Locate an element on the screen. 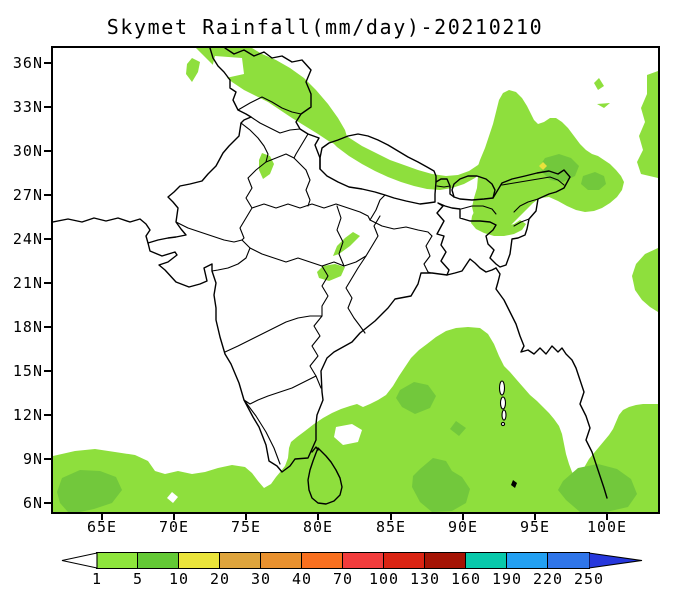 This screenshot has width=700, height=600. colorbar-tick-label: 30 is located at coordinates (261, 579).